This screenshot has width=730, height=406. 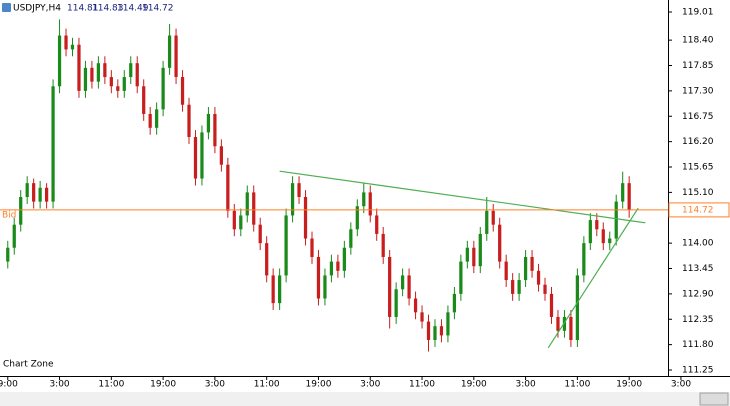 What do you see at coordinates (6, 7) in the screenshot?
I see `symbol-icon` at bounding box center [6, 7].